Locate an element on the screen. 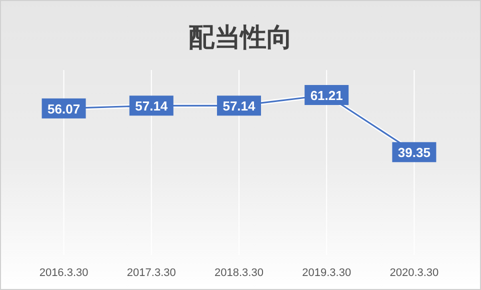 The height and width of the screenshot is (290, 481). x-tick-label: 2020.3.30 is located at coordinates (414, 273).